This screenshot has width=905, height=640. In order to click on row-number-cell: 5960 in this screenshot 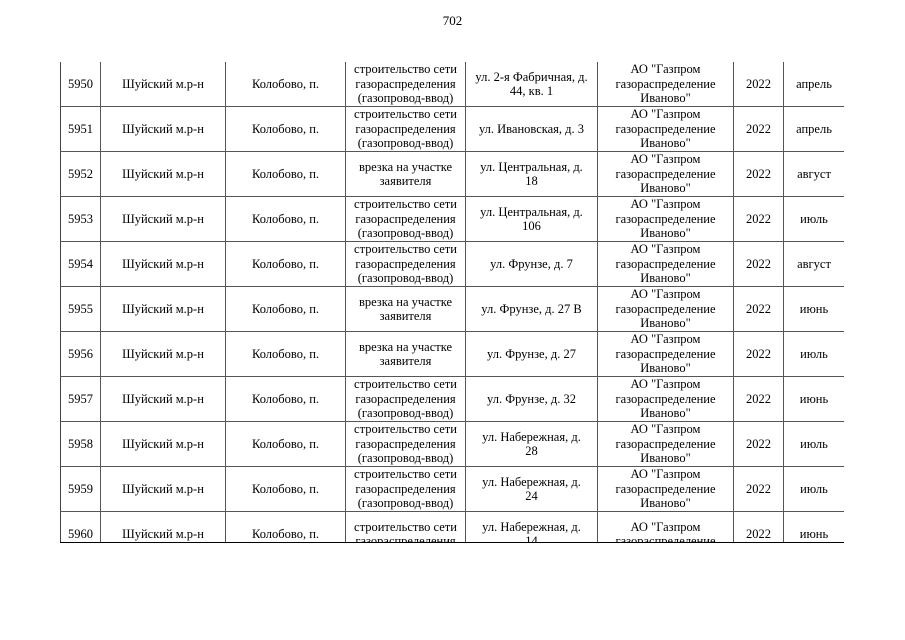, I will do `click(80, 526)`.